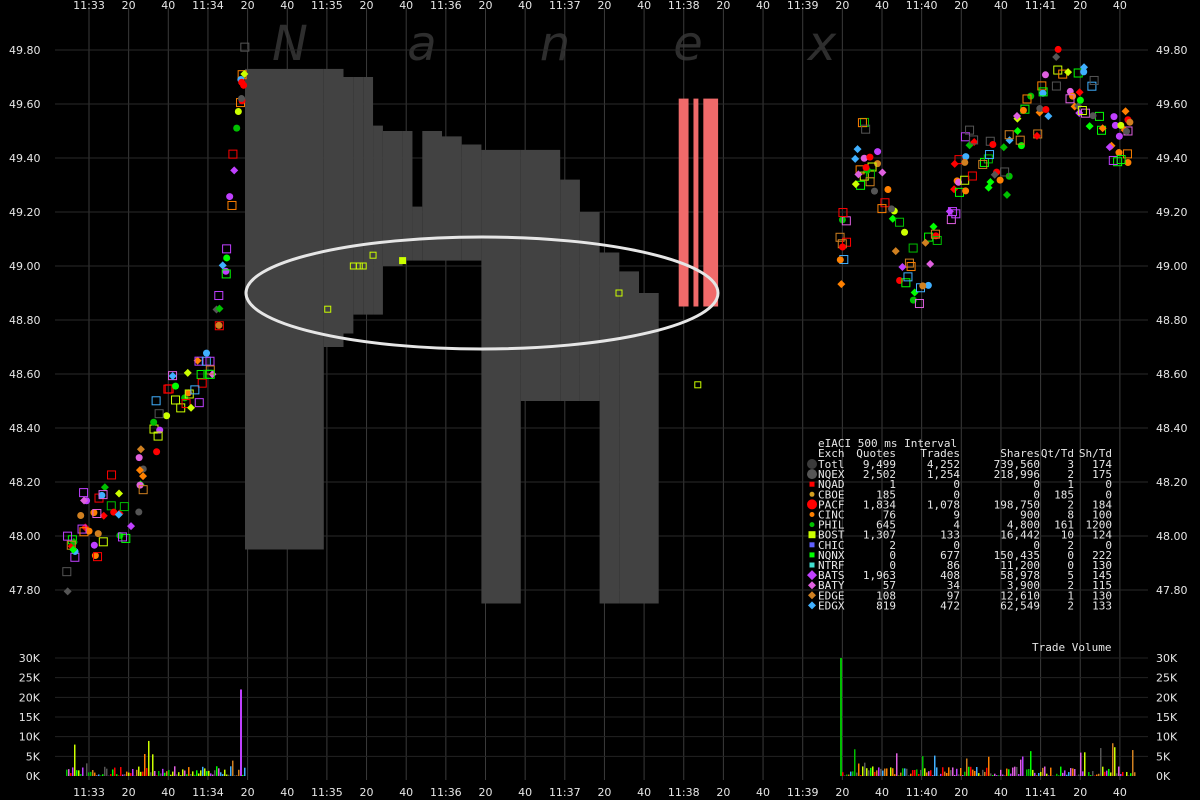  Describe the element at coordinates (373, 255) in the screenshot. I see `gap-trade-marker` at that location.